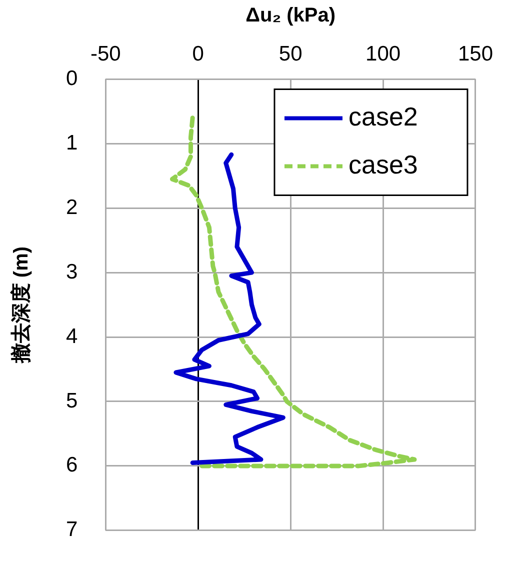  I want to click on y-tick-label: 4, so click(72, 336).